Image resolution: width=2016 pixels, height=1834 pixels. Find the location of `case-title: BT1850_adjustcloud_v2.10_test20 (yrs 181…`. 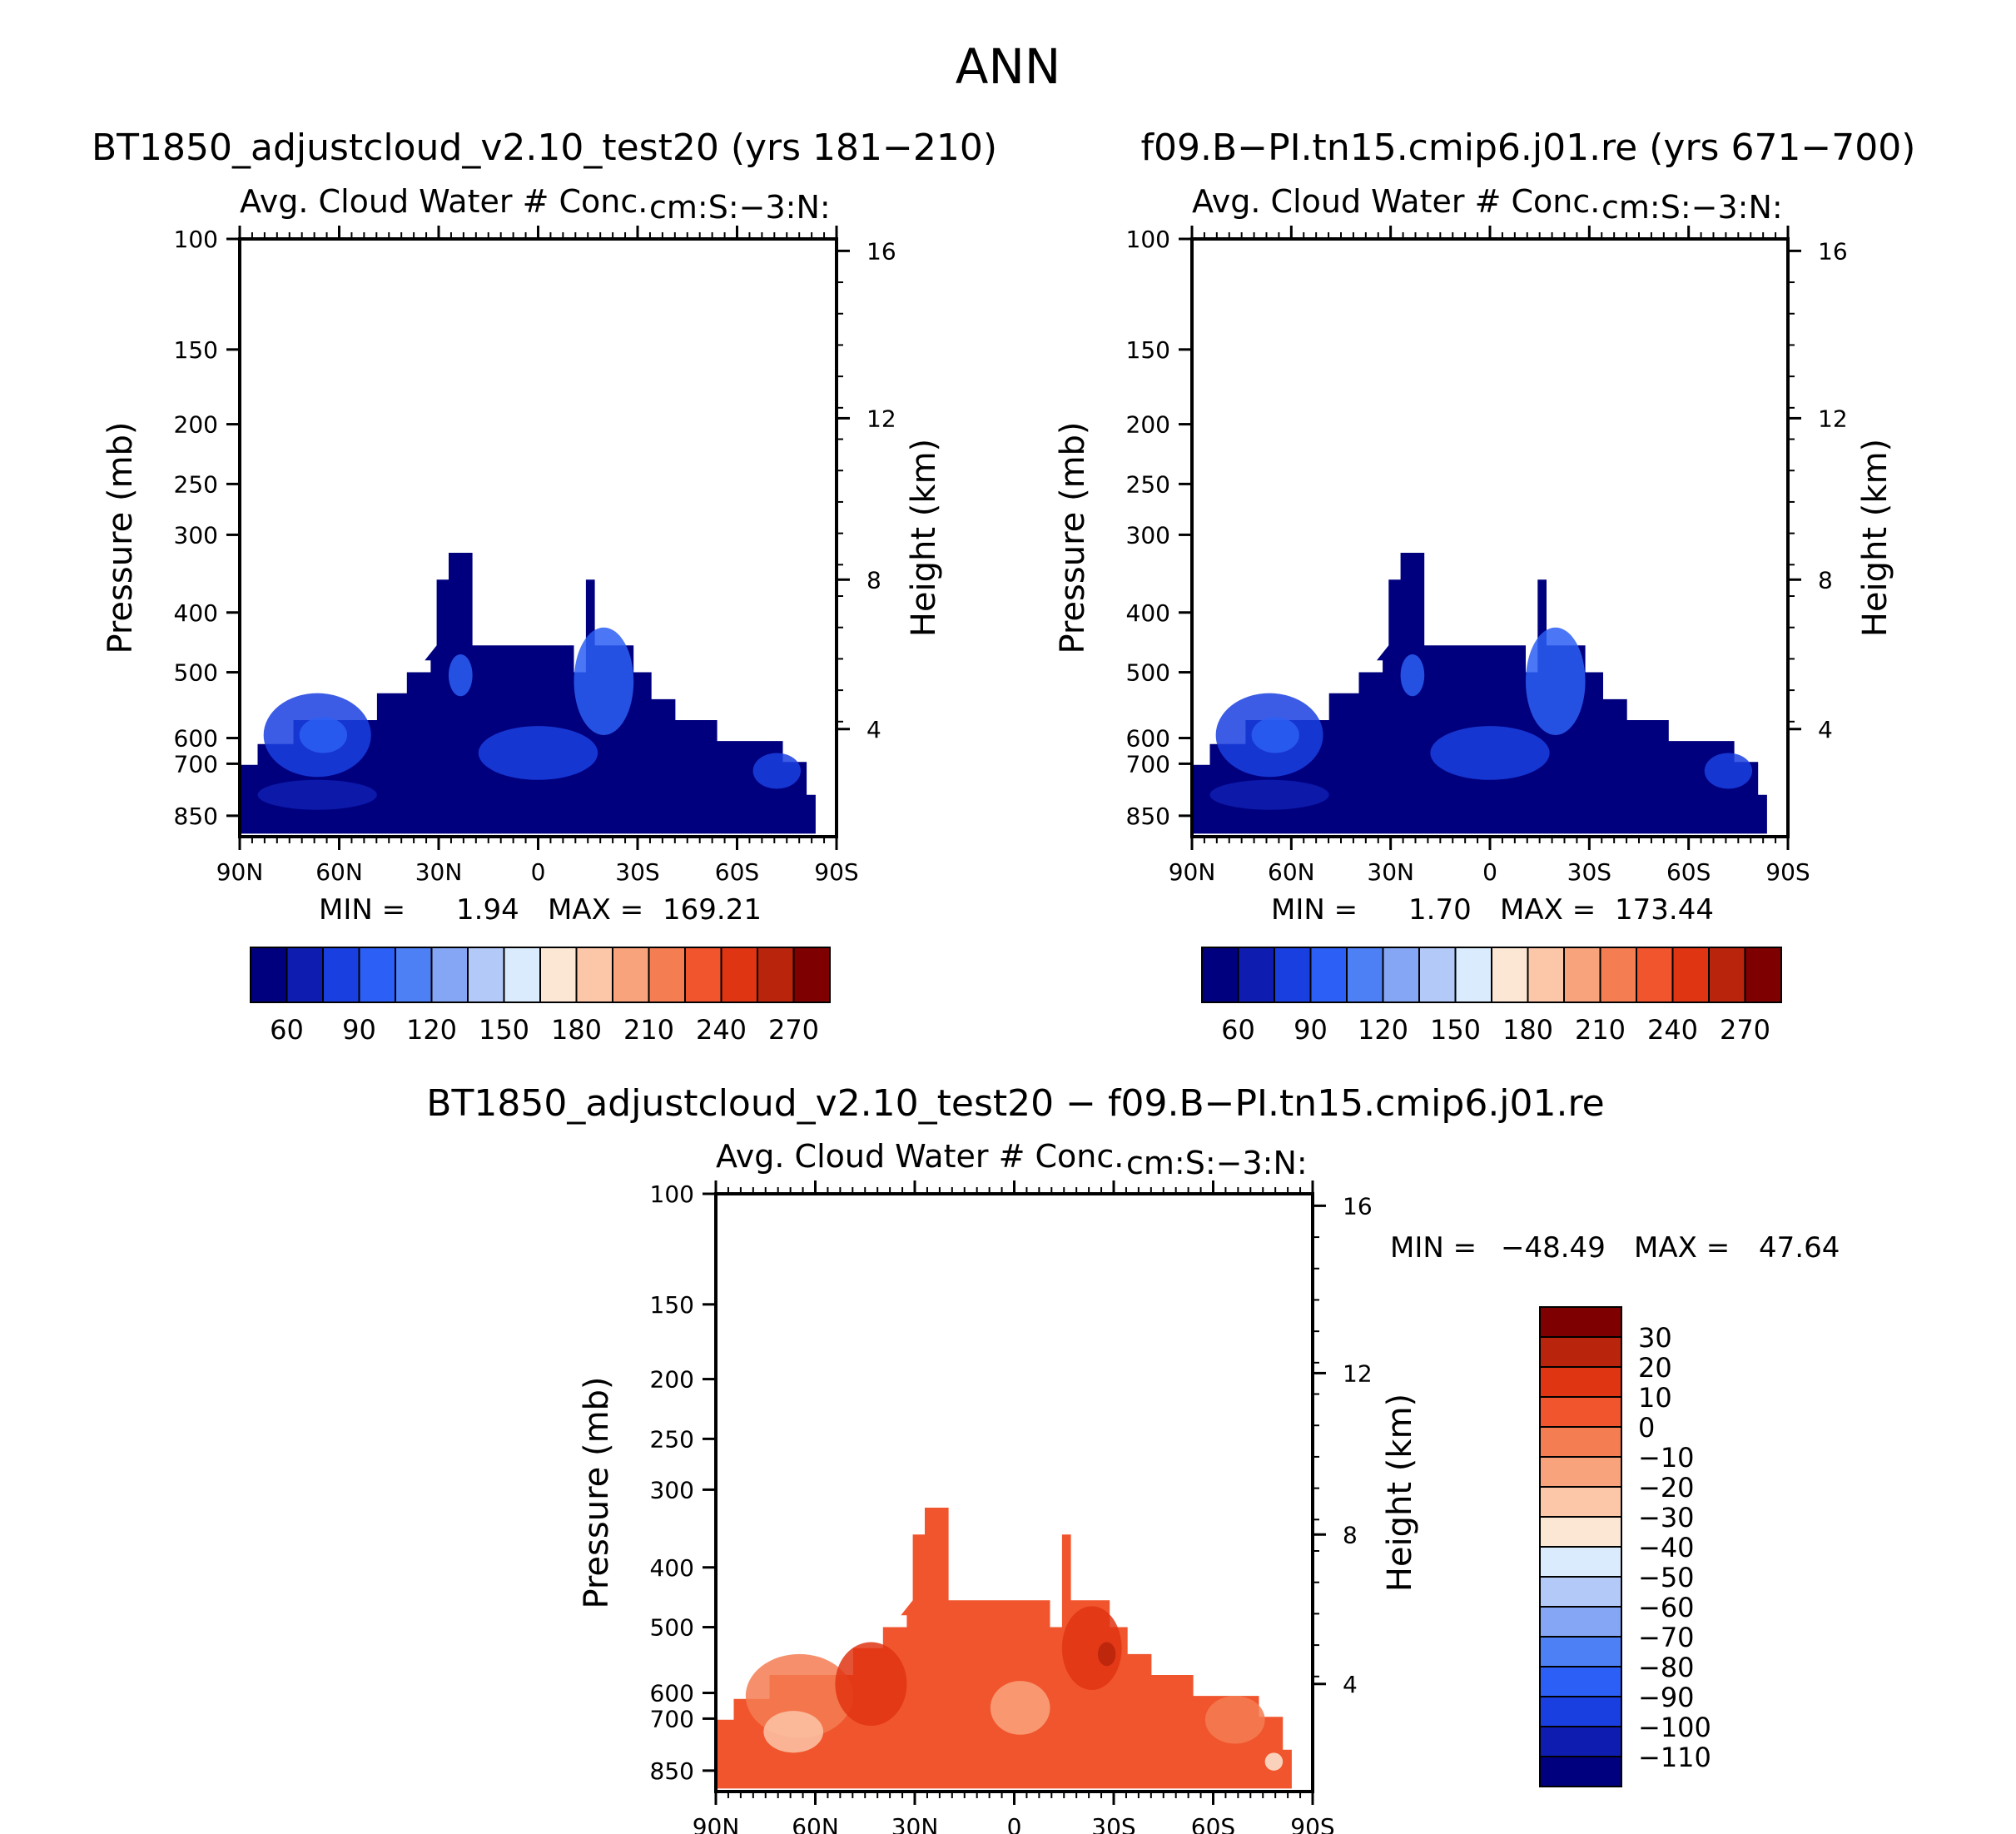

case-title: BT1850_adjustcloud_v2.10_test20 (yrs 181… is located at coordinates (544, 148).